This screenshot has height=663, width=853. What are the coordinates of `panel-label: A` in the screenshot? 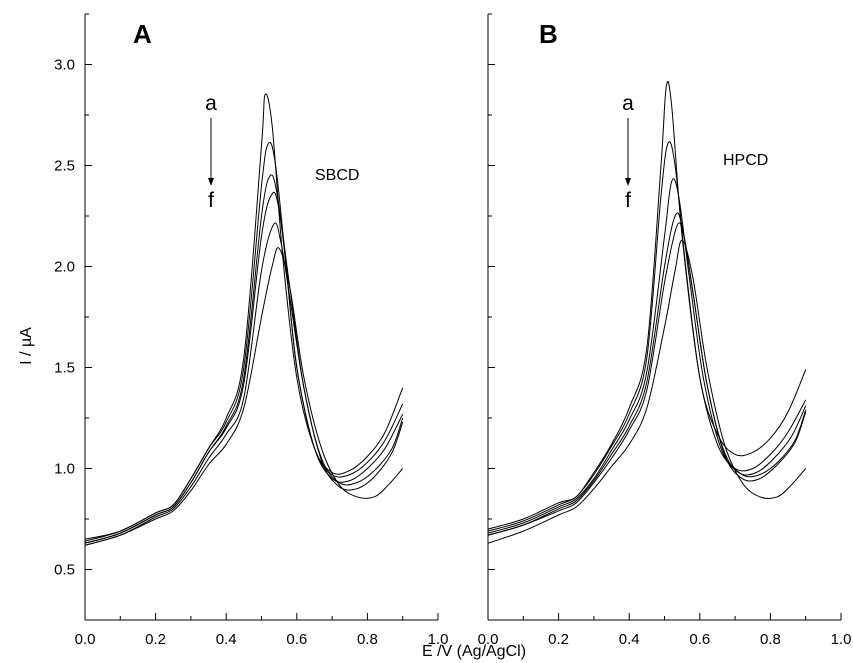 It's located at (142, 34).